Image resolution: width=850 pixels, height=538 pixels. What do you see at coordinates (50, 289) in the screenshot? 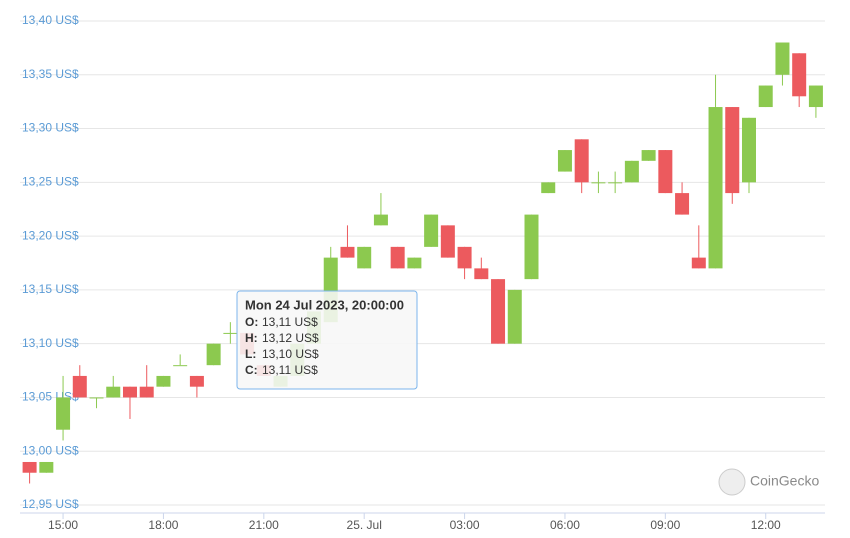
I see `y-tick-label: 13,15 US$` at bounding box center [50, 289].